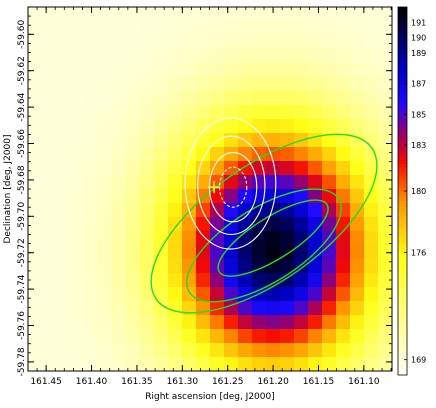 The height and width of the screenshot is (408, 436). I want to click on colorbar-tick-label: 191, so click(418, 22).